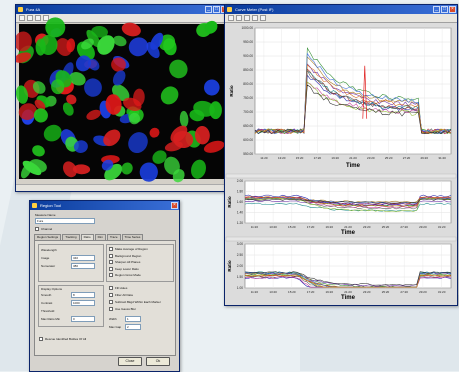  What do you see at coordinates (254, 9) in the screenshot?
I see `plot-window-title: Curve Meter (Post IF)` at bounding box center [254, 9].